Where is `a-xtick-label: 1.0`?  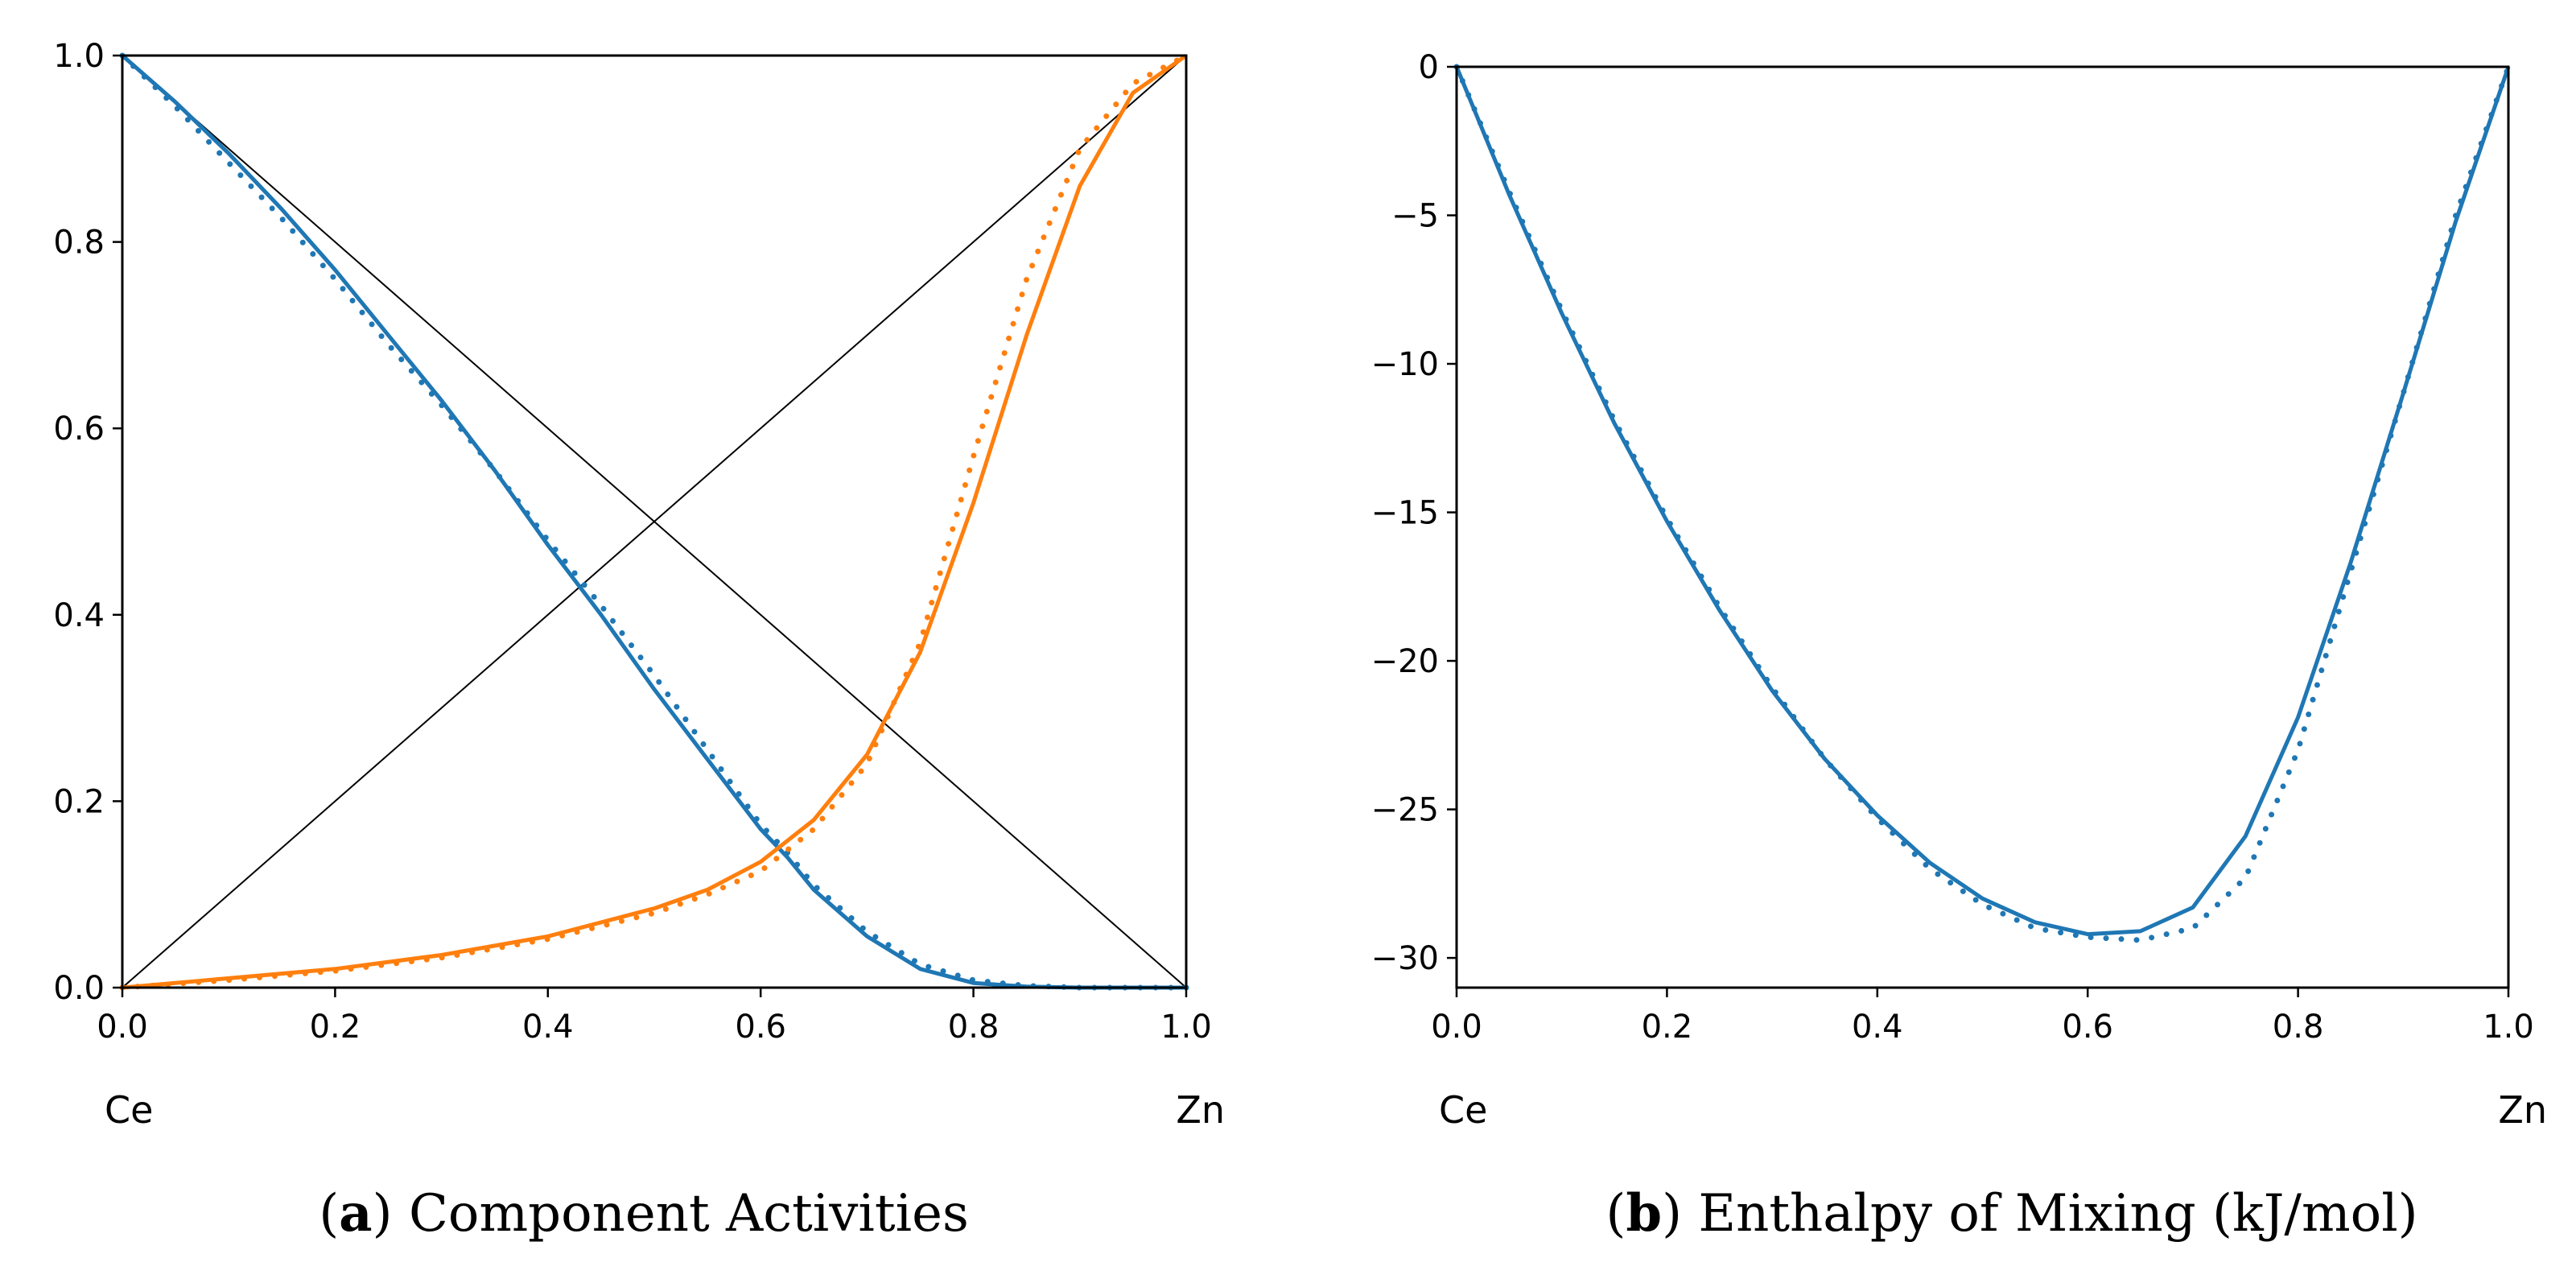
a-xtick-label: 1.0 is located at coordinates (1186, 1028).